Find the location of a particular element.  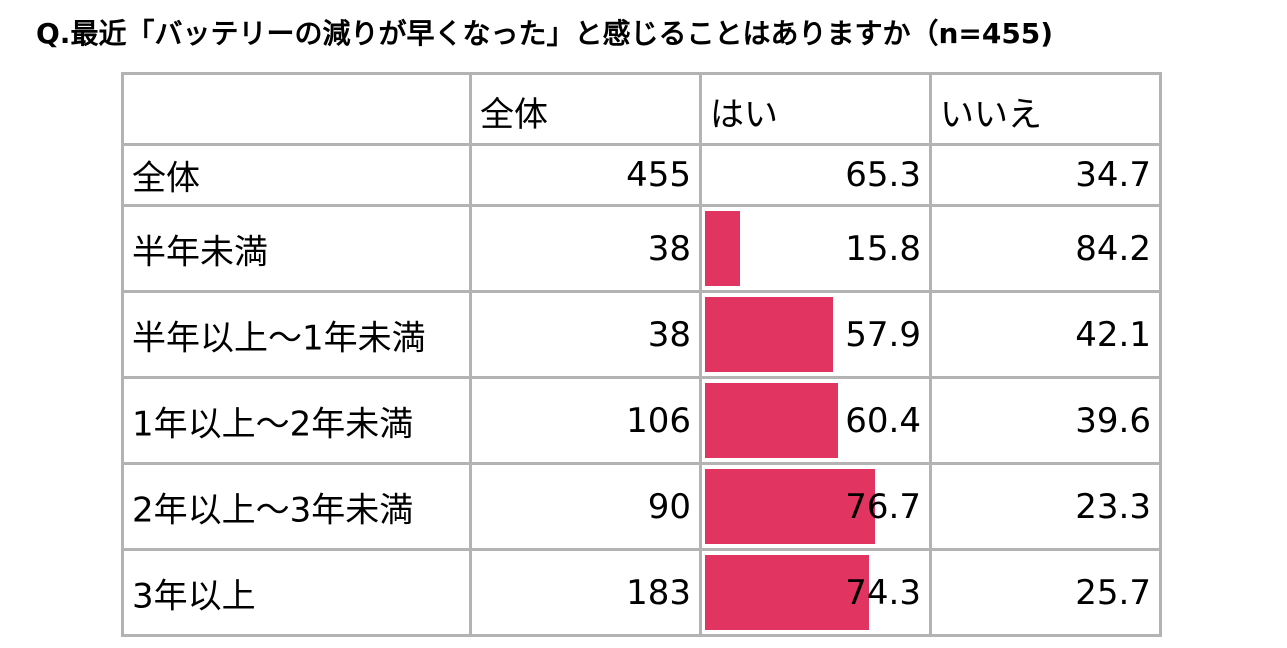

no-cell: 34.7 is located at coordinates (1045, 175).